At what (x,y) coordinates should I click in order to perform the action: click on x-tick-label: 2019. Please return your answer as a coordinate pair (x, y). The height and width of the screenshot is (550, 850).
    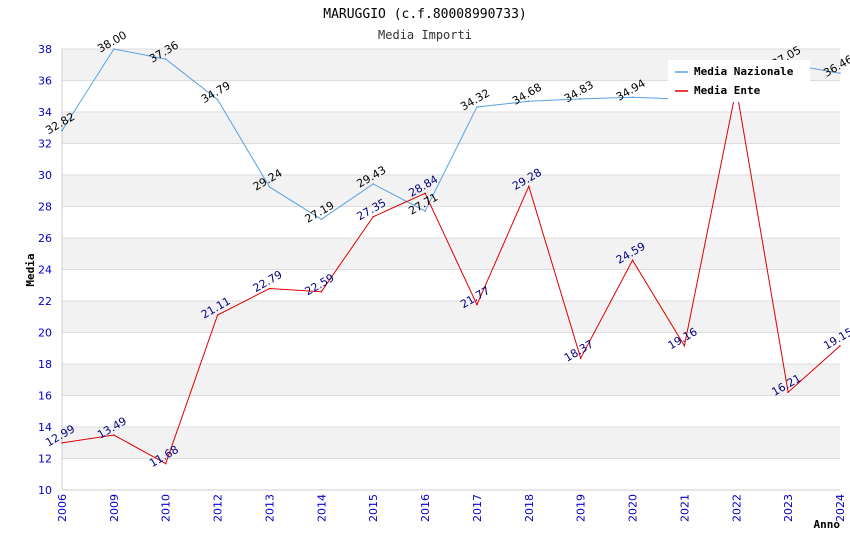
    Looking at the image, I should click on (581, 508).